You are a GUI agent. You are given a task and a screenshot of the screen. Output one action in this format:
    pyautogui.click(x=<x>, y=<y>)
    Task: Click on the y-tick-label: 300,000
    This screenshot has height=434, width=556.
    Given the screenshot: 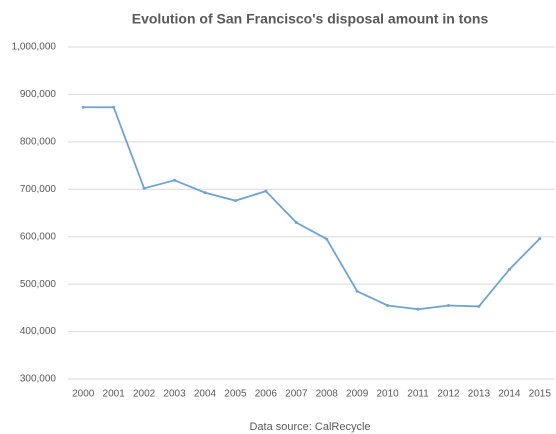 What is the action you would take?
    pyautogui.click(x=38, y=379)
    